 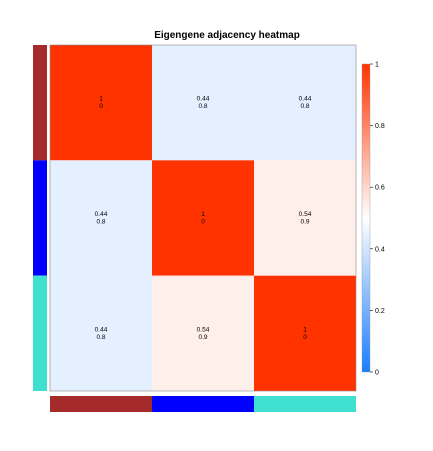 I want to click on heatmap-cell-r1-c1, so click(x=101, y=103).